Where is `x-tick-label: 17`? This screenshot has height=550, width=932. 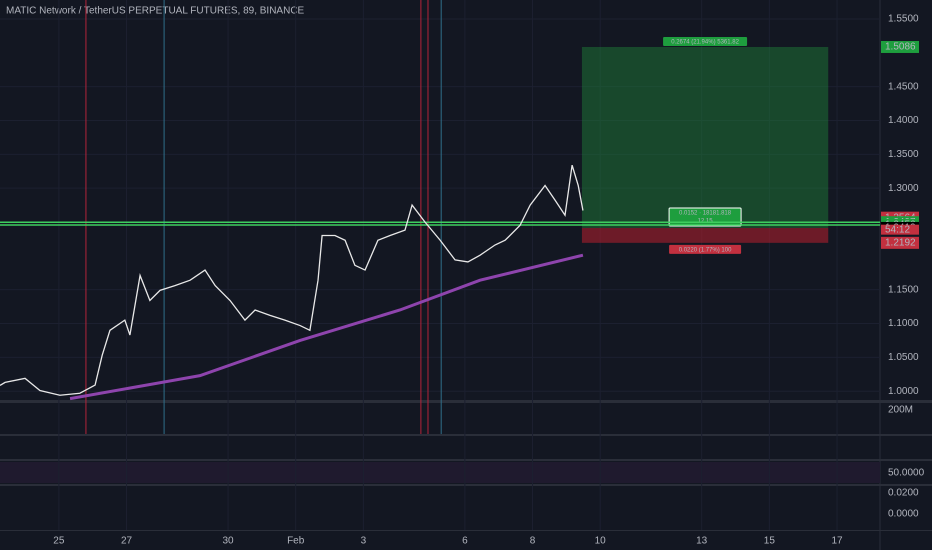 x-tick-label: 17 is located at coordinates (837, 541).